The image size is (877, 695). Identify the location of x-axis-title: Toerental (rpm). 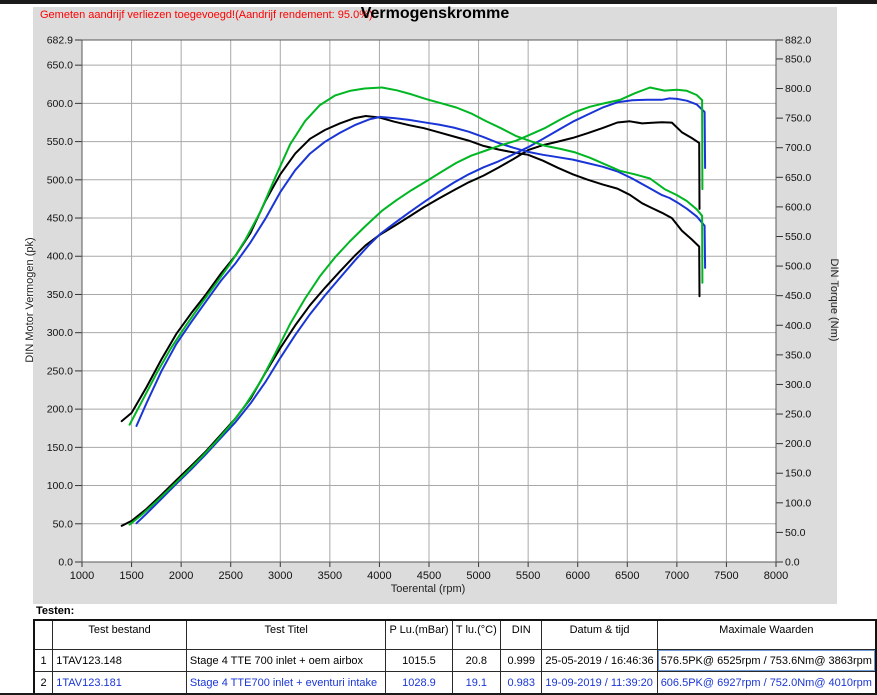
(428, 589).